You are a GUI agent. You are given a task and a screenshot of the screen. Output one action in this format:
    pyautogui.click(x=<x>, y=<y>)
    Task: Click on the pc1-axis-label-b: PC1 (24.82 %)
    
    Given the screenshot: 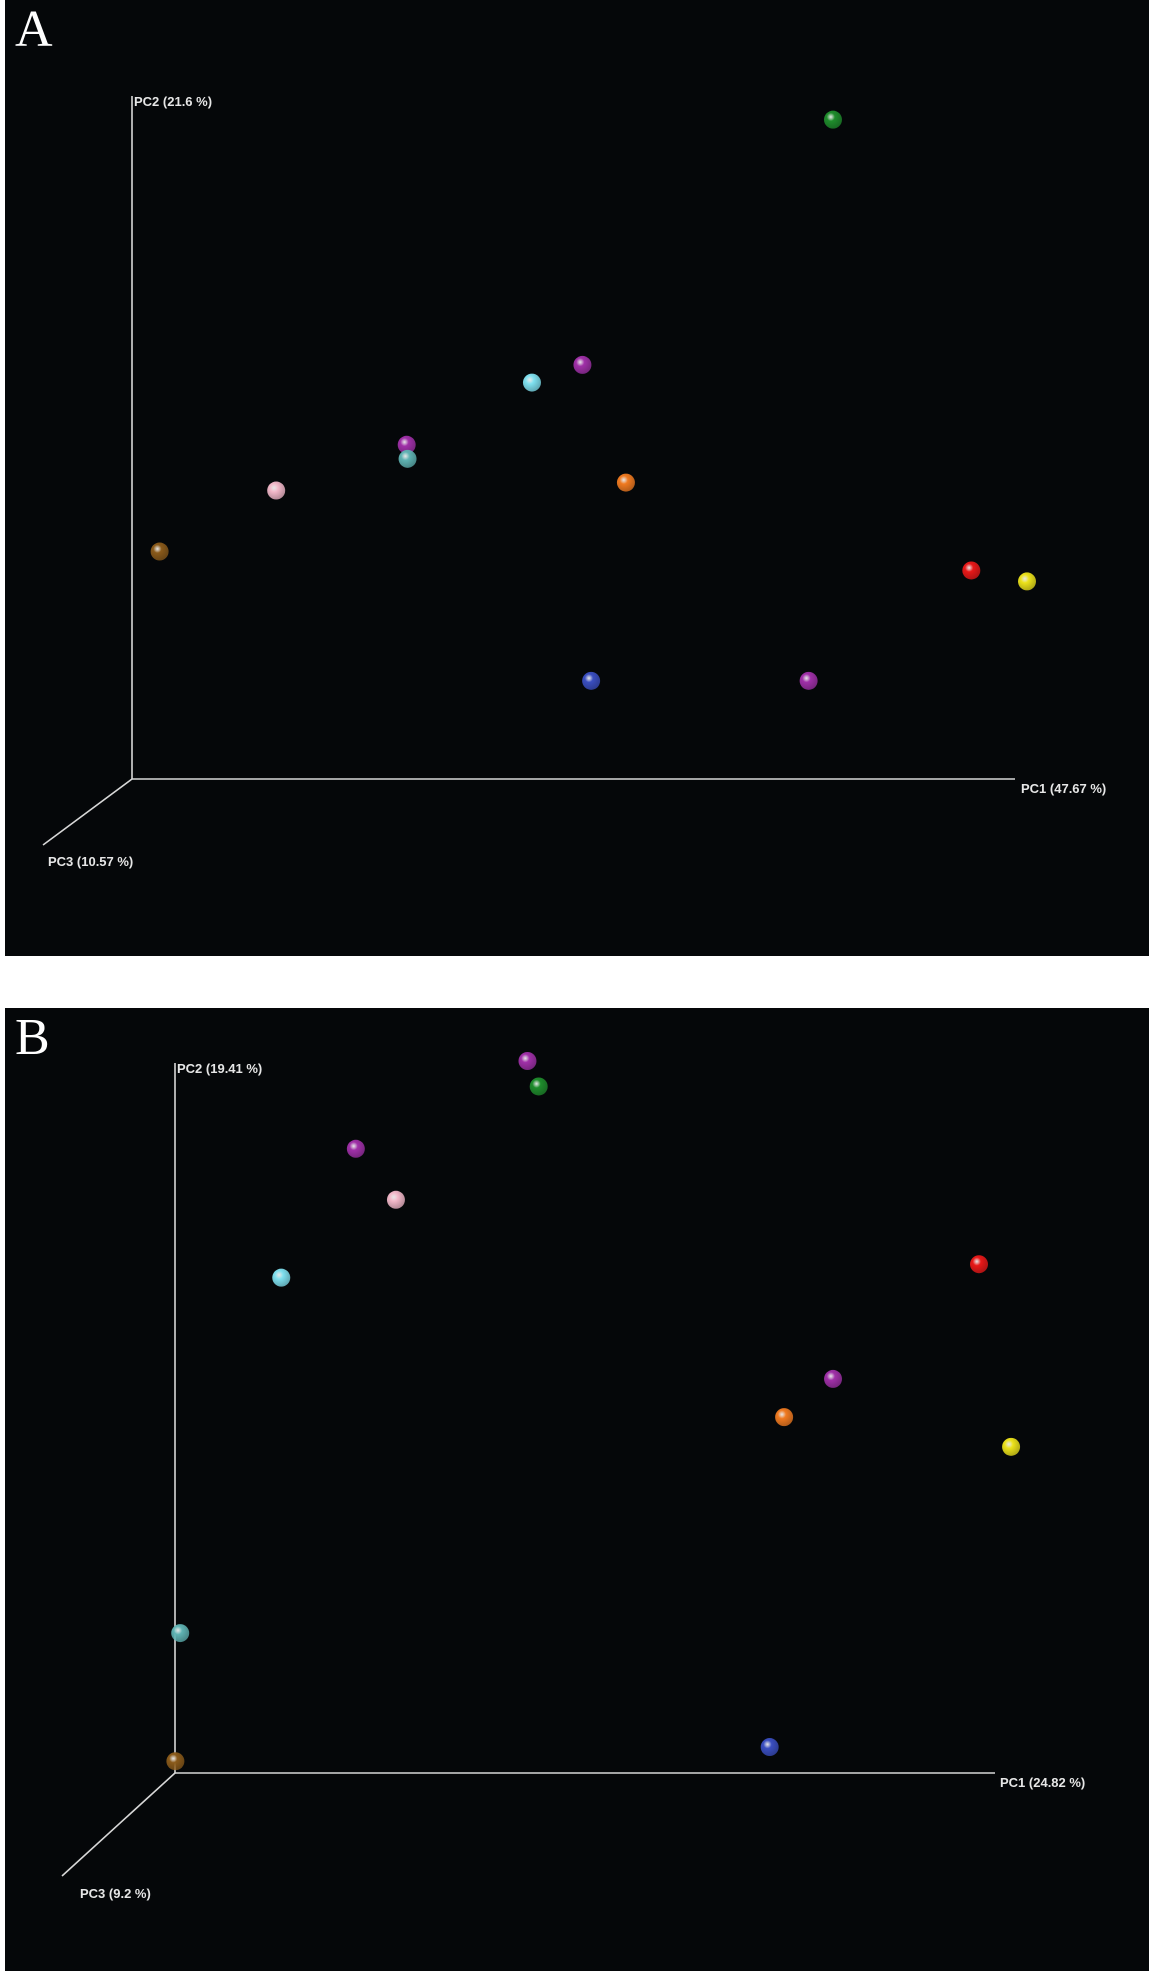 What is the action you would take?
    pyautogui.click(x=1042, y=1782)
    